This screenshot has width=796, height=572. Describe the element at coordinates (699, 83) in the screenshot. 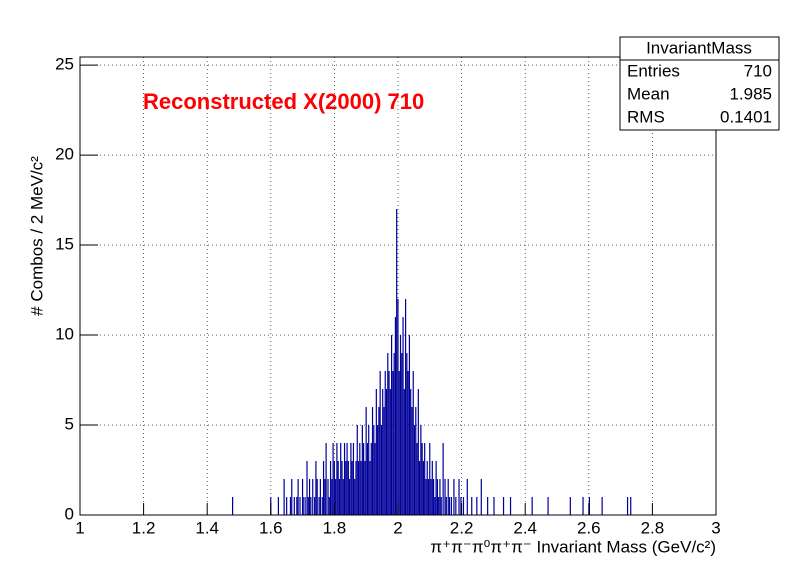

I see `stats-box: InvariantMass` at that location.